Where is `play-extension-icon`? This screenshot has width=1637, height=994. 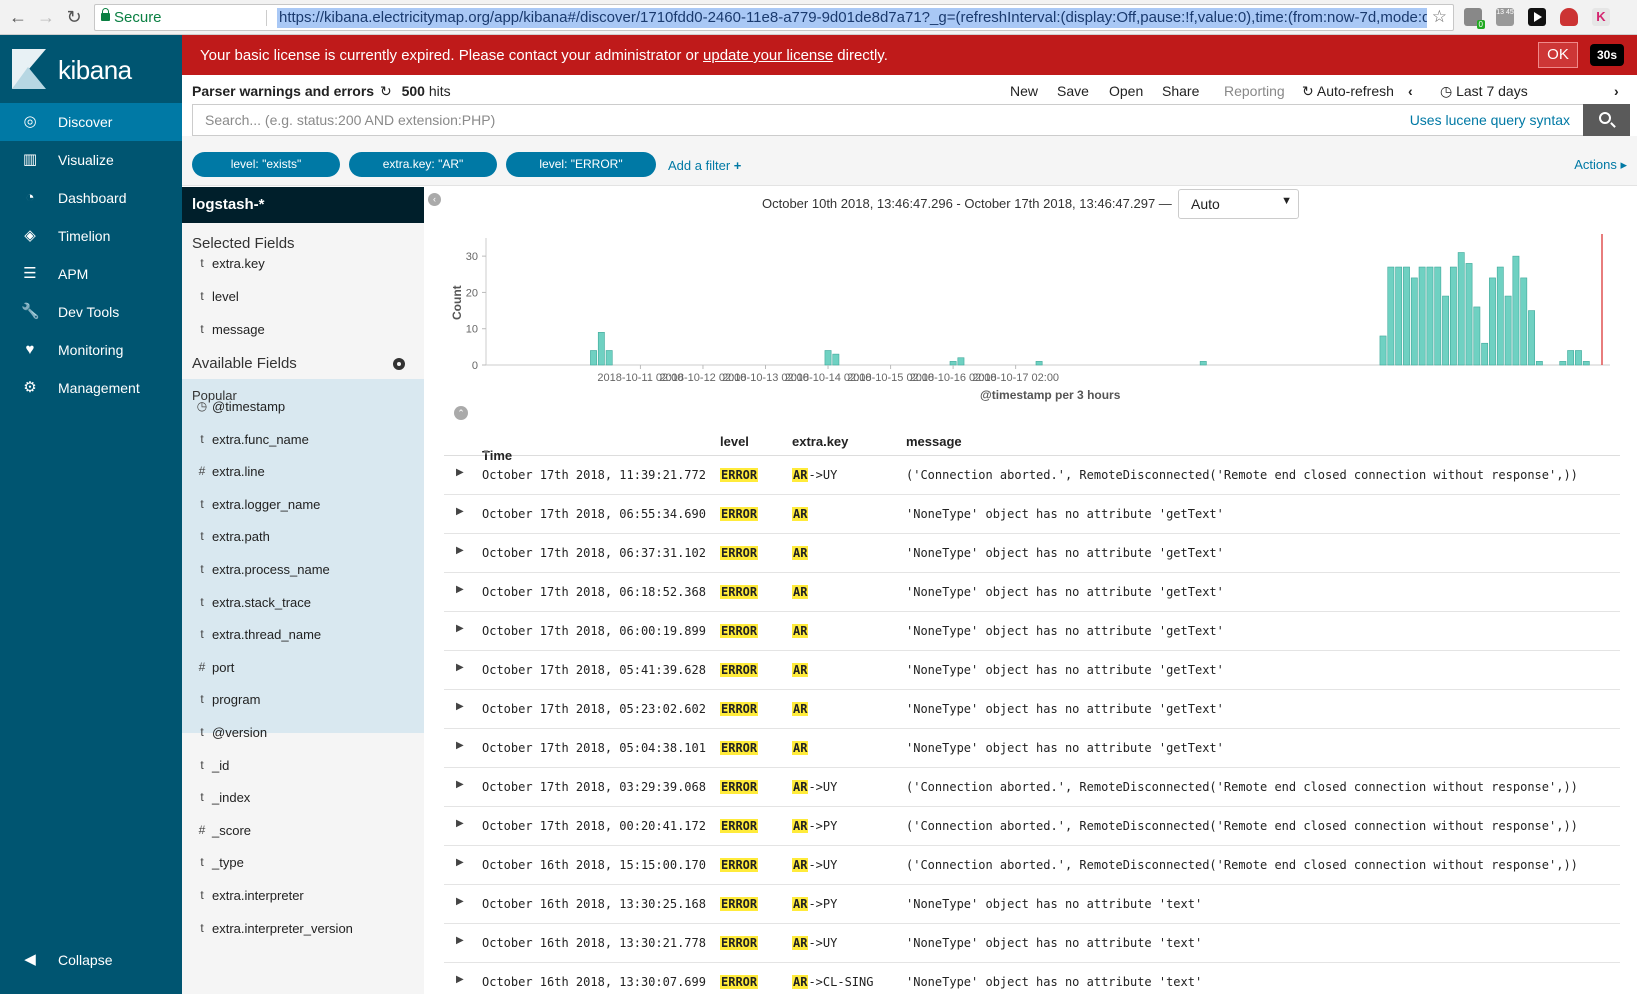
play-extension-icon is located at coordinates (1537, 17).